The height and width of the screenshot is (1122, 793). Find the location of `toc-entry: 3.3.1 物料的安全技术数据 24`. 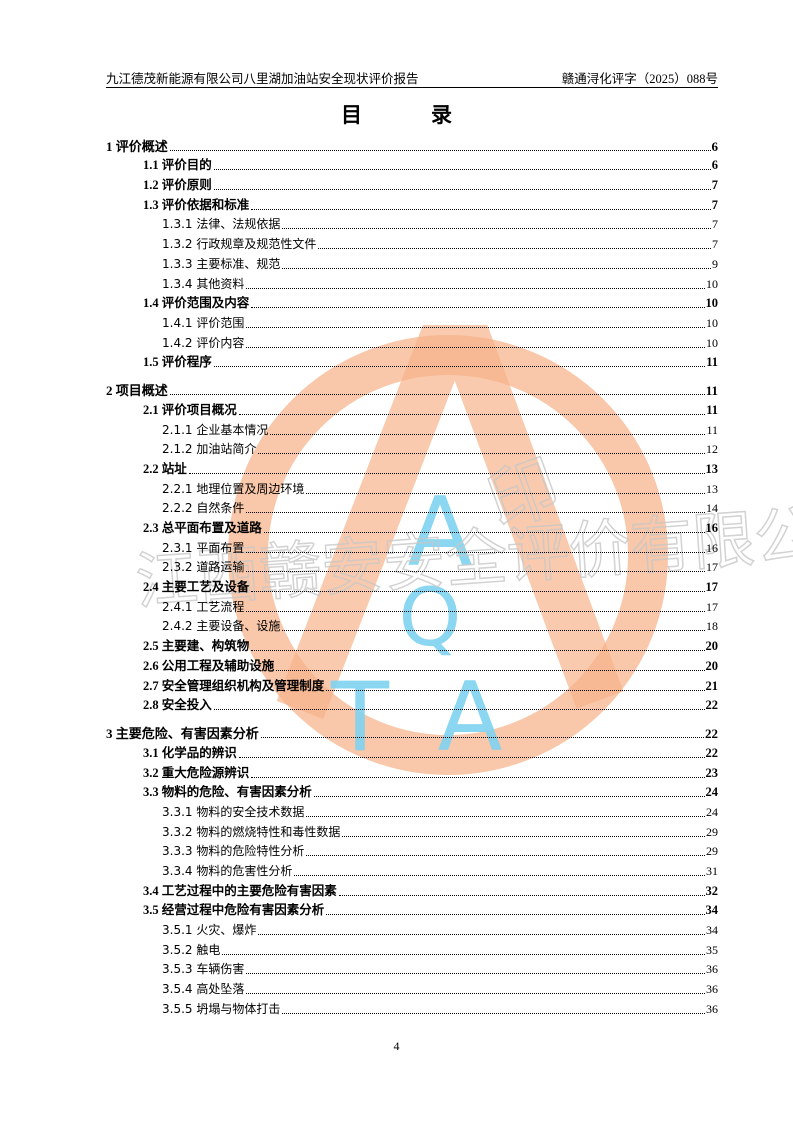

toc-entry: 3.3.1 物料的安全技术数据 24 is located at coordinates (412, 812).